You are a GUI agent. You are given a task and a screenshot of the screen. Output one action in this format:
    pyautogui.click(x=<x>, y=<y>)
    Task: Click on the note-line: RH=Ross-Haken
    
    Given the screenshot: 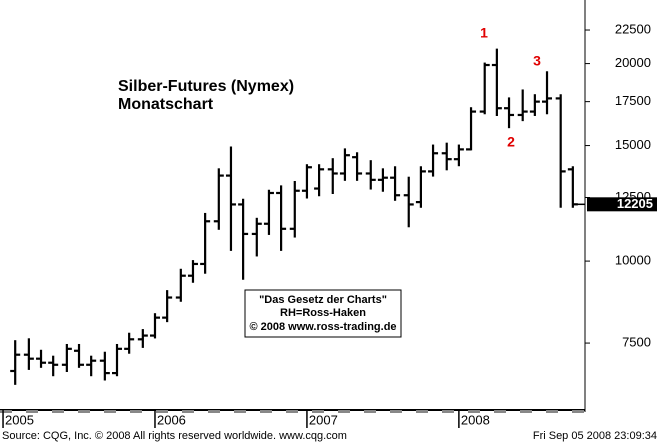 What is the action you would take?
    pyautogui.click(x=323, y=313)
    